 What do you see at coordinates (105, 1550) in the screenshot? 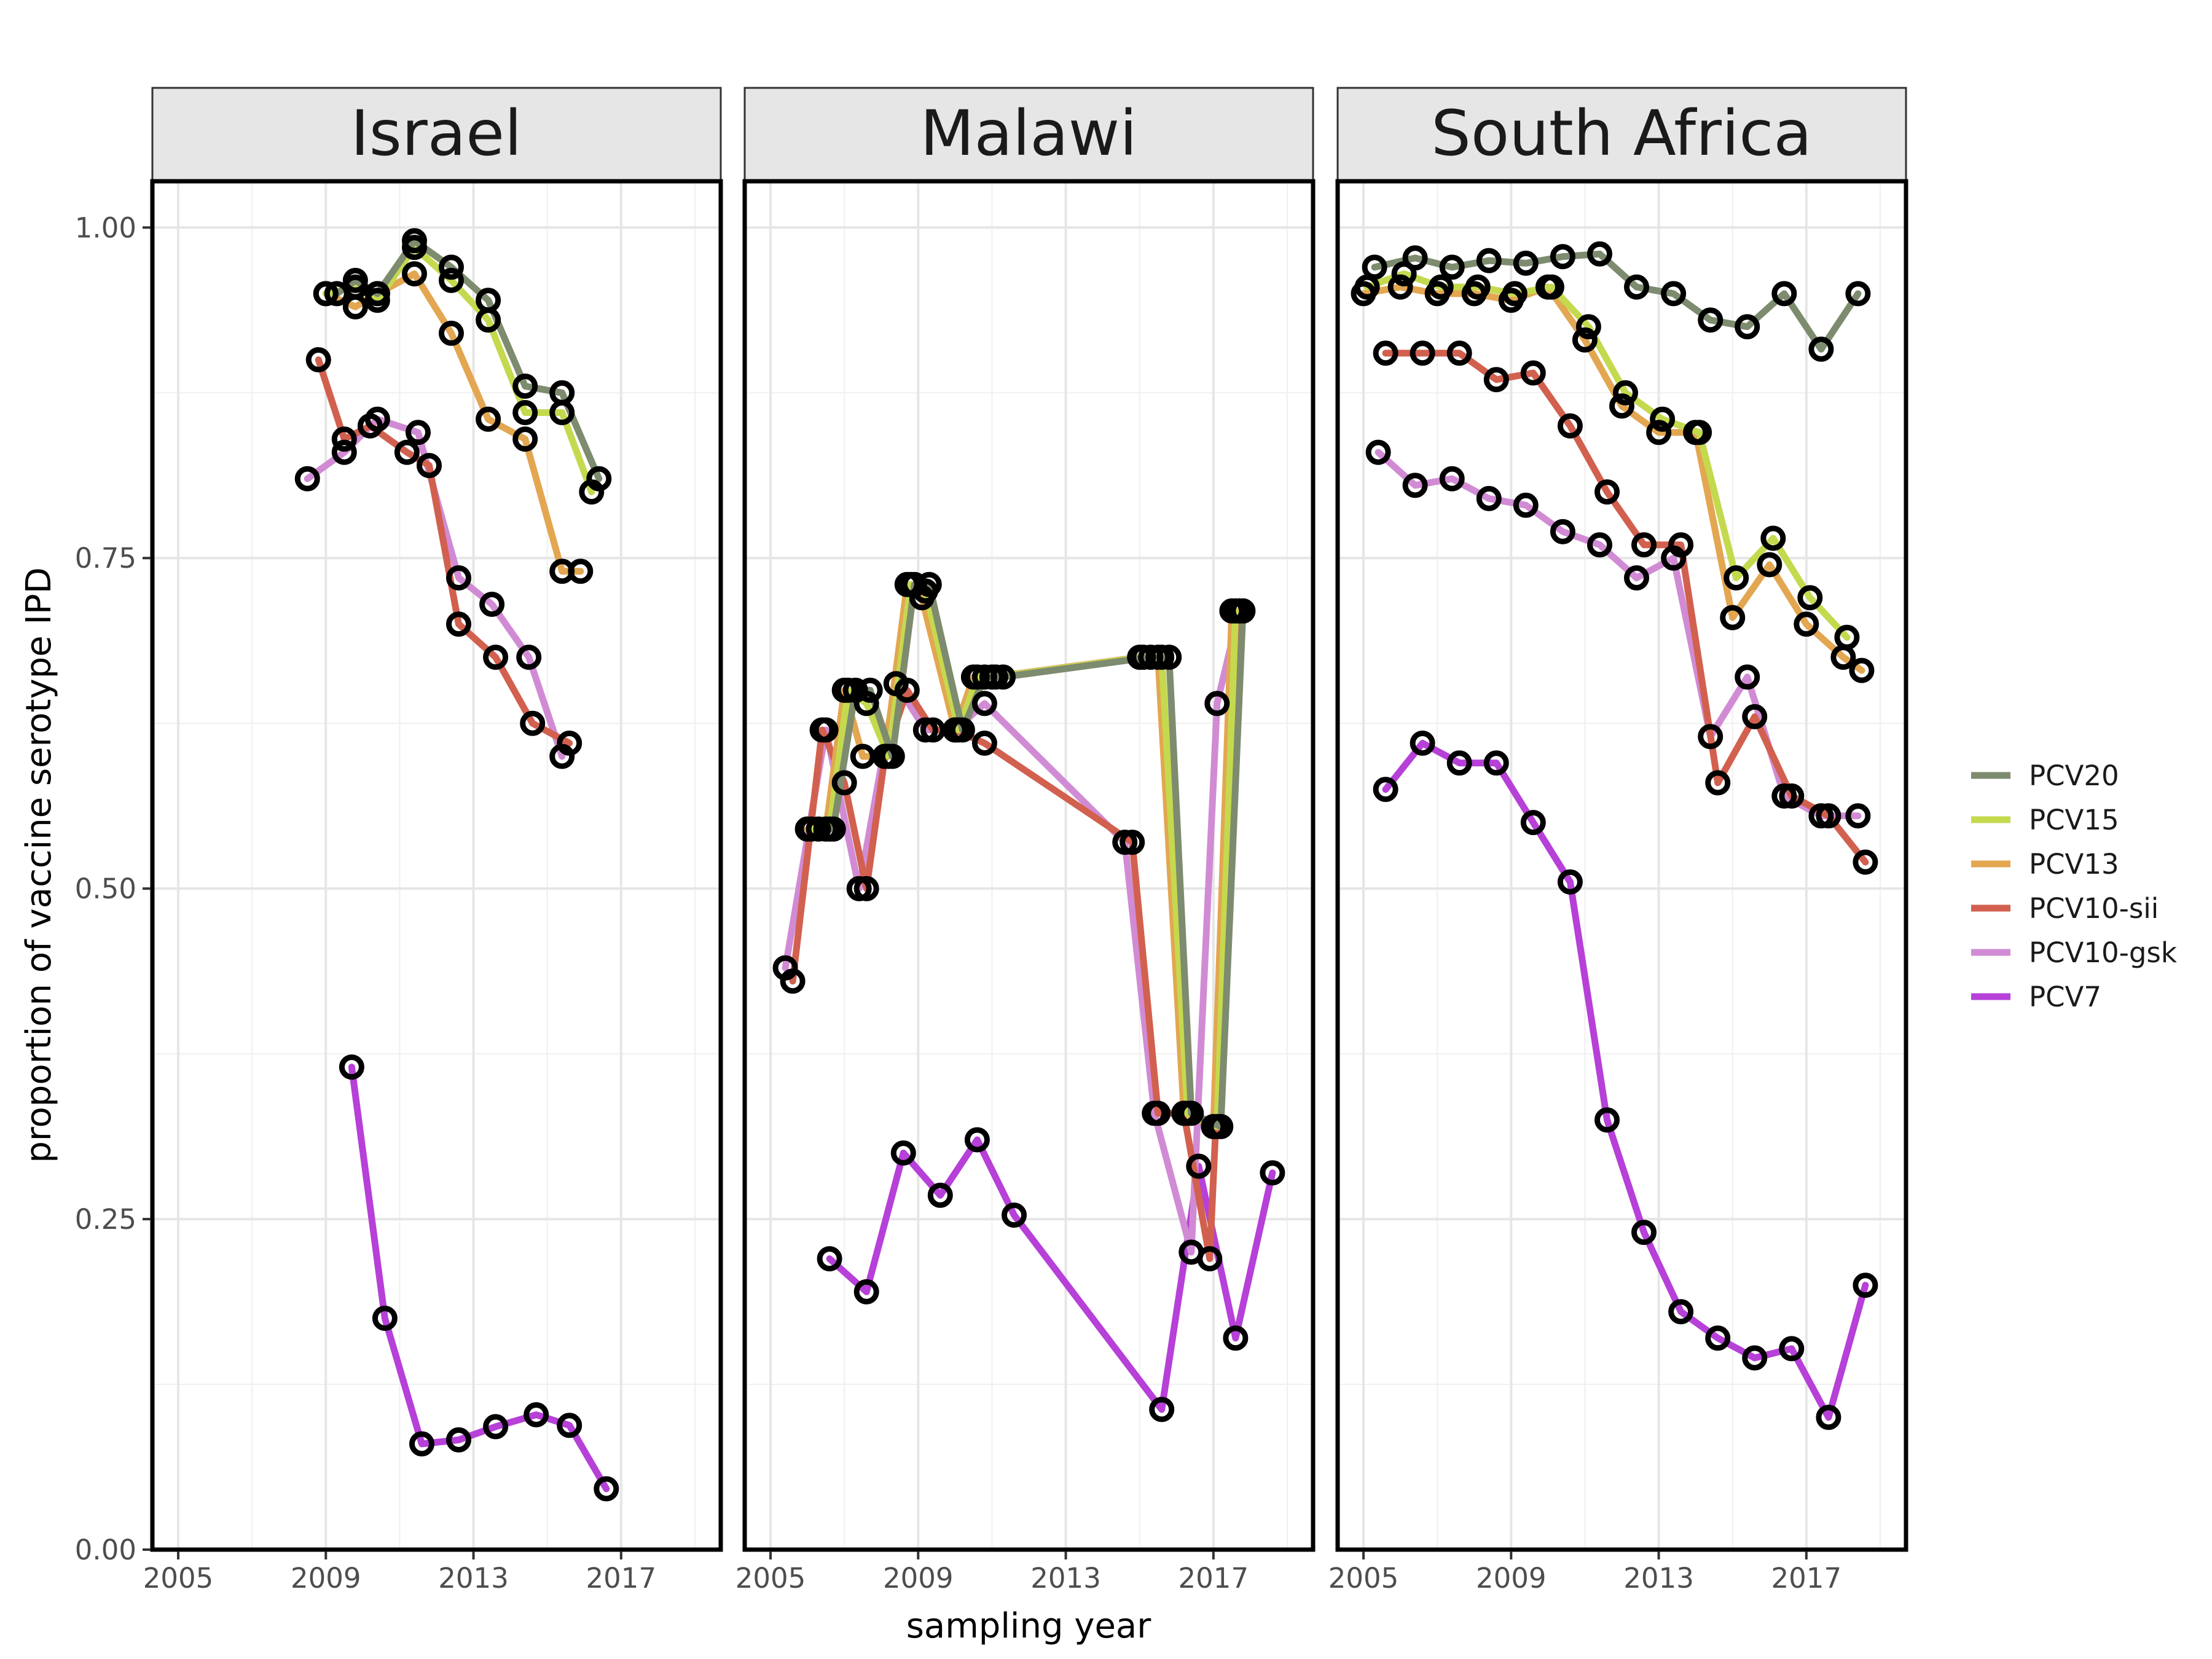
I see `y-tick-label: 0.00` at bounding box center [105, 1550].